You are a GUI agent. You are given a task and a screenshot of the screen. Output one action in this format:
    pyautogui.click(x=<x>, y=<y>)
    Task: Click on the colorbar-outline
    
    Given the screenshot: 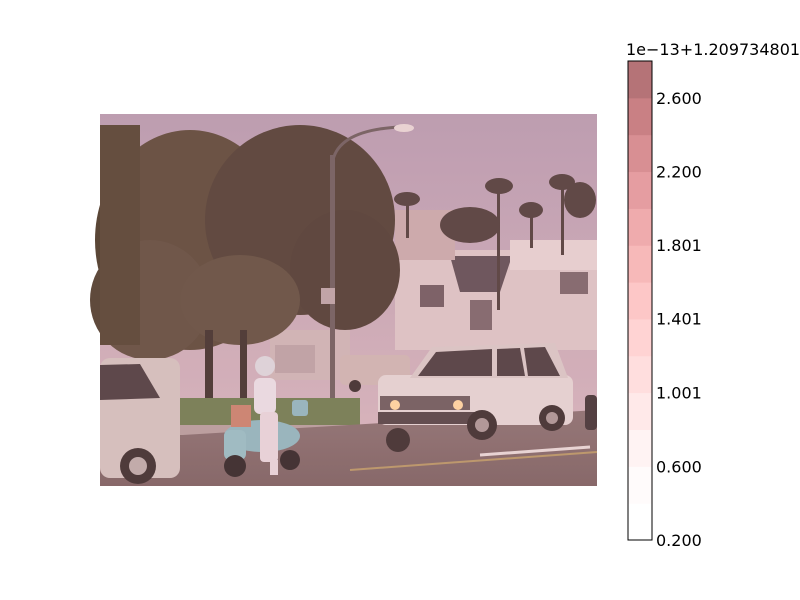 What is the action you would take?
    pyautogui.click(x=640, y=300)
    